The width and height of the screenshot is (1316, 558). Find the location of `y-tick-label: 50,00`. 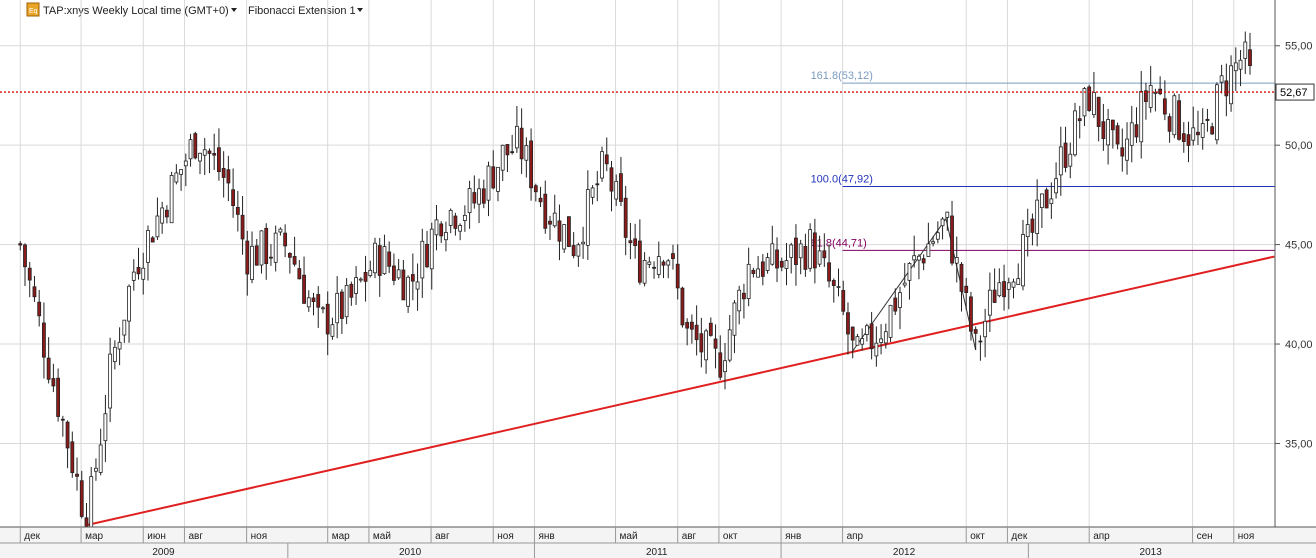

y-tick-label: 50,00 is located at coordinates (1299, 146).